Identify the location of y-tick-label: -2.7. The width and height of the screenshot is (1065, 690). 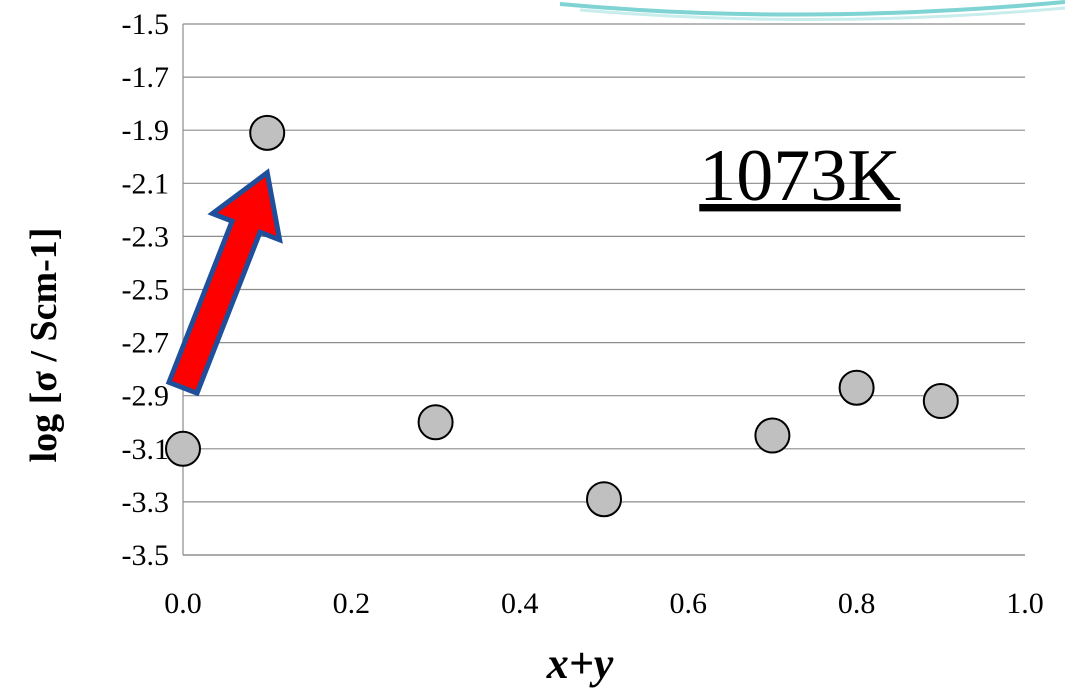
(146, 343).